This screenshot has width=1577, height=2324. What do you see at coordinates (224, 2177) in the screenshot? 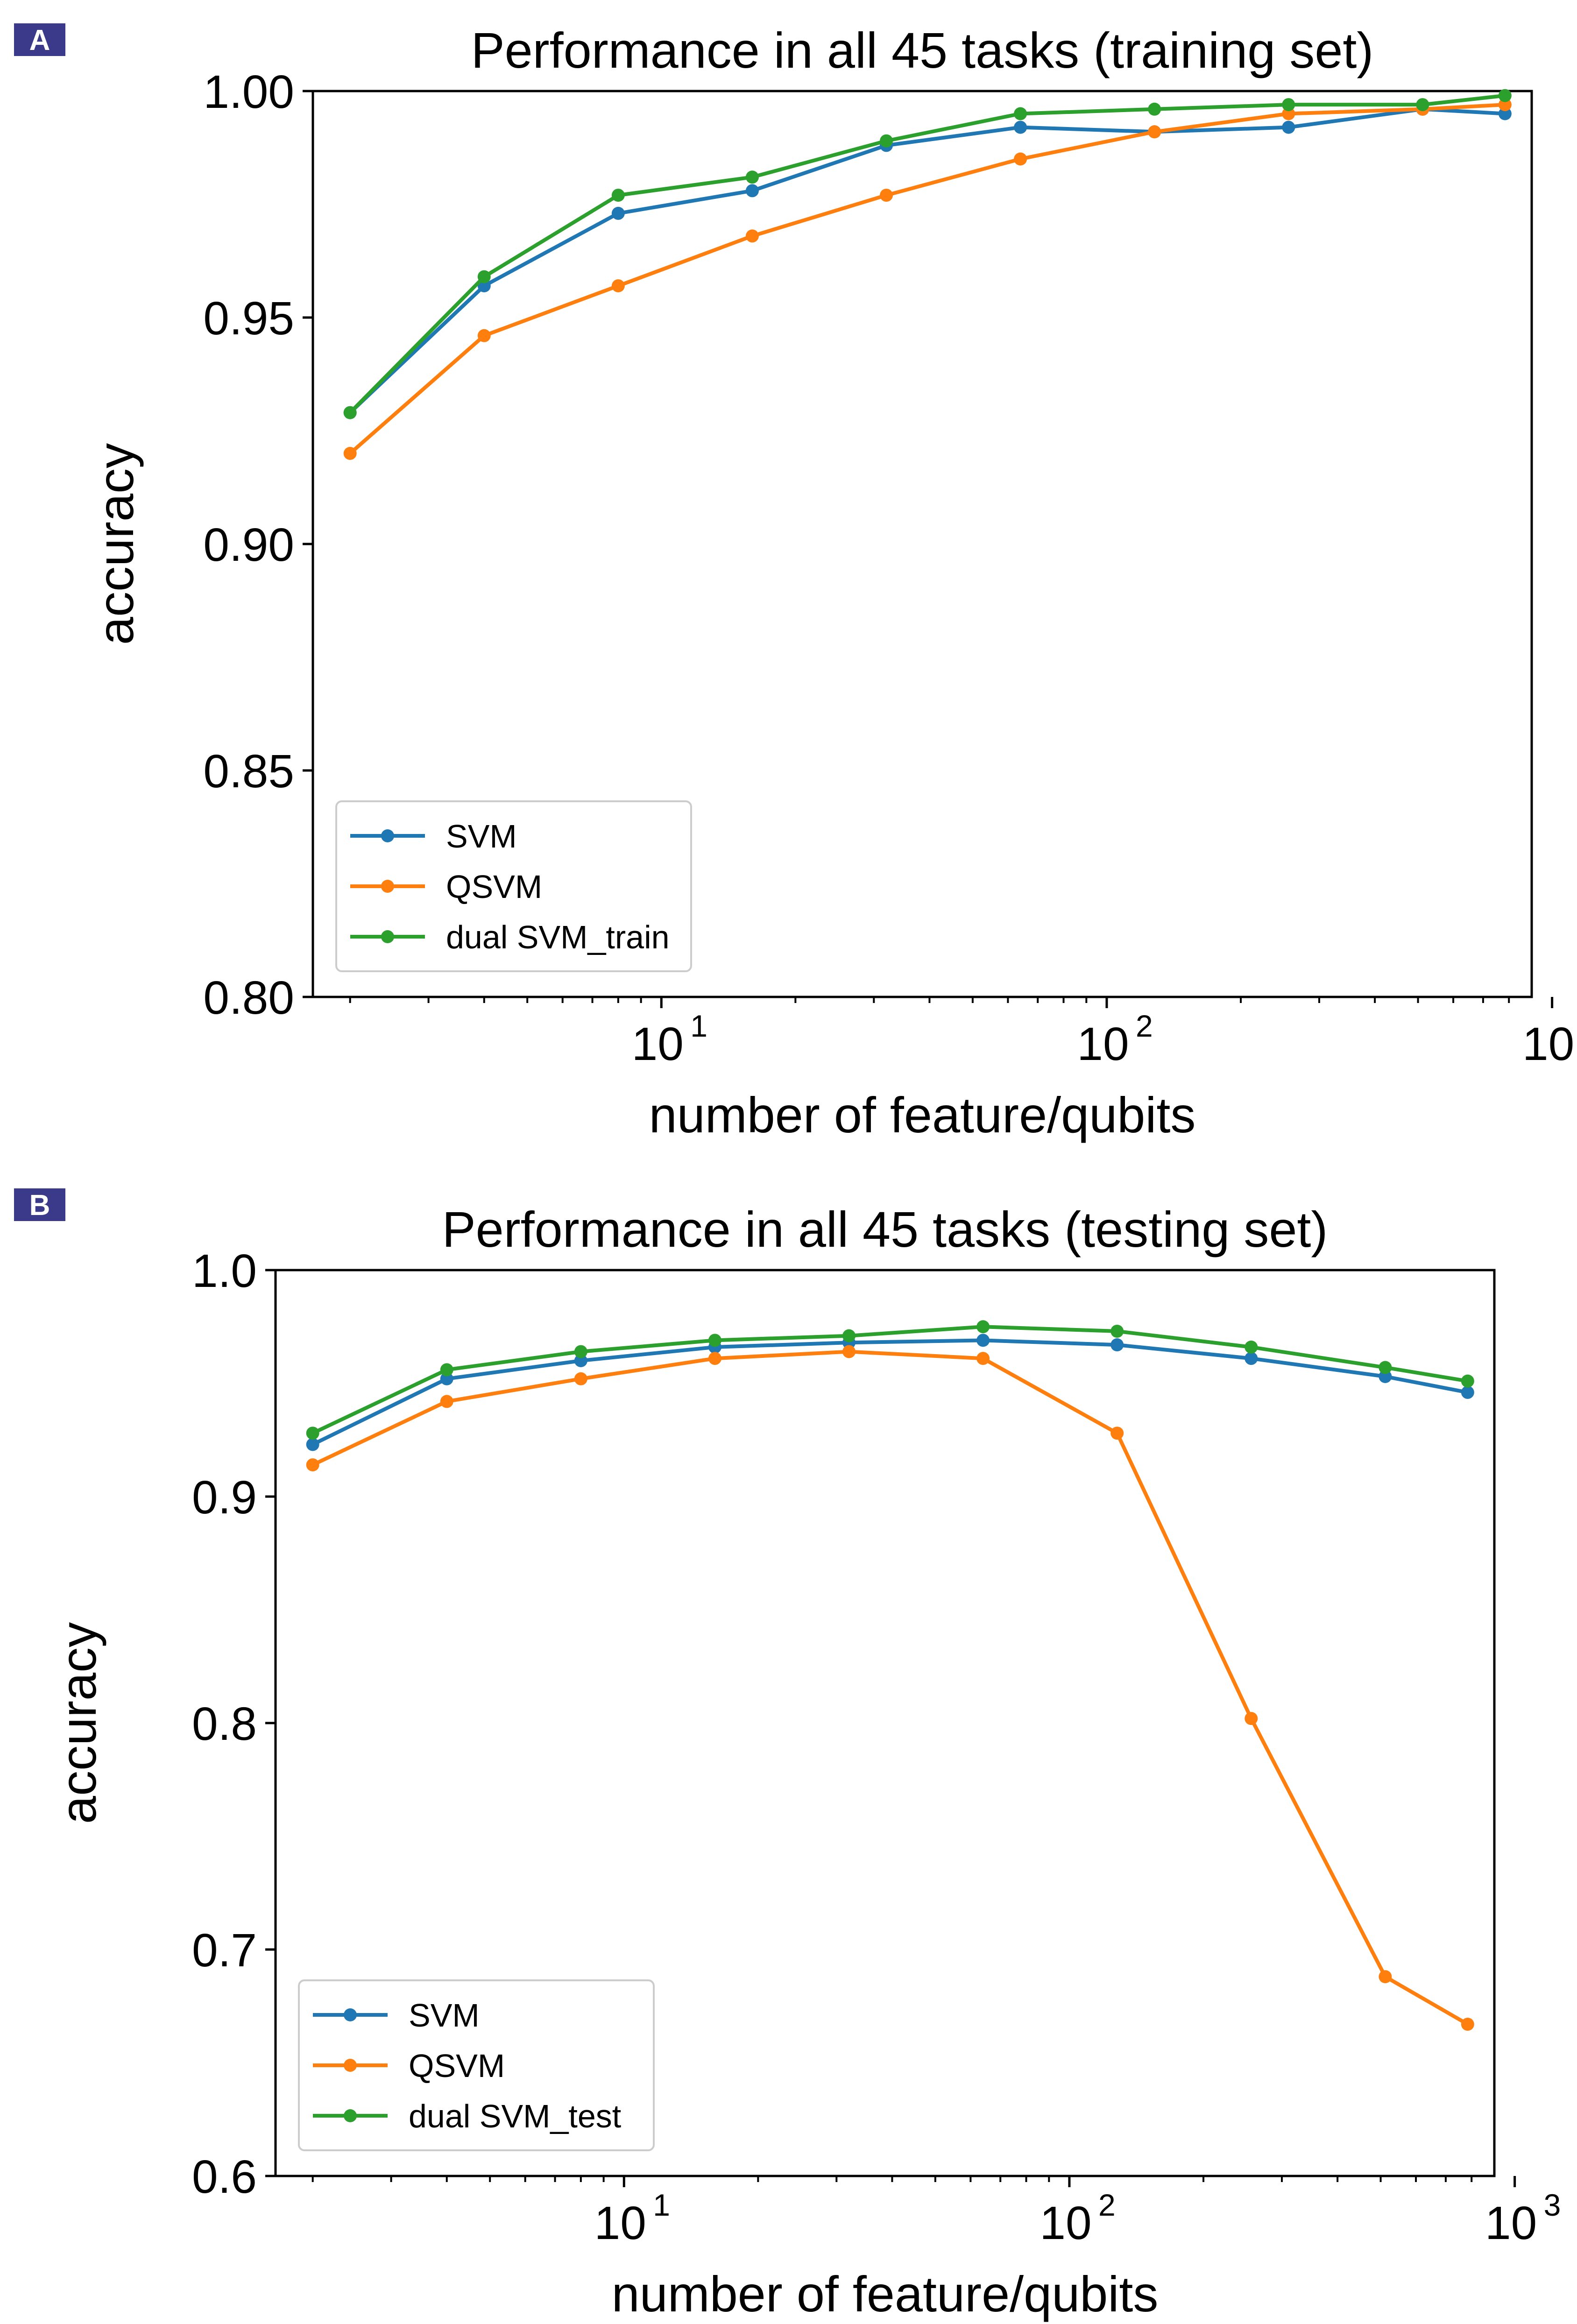
I see `y-tick-label: 0.6` at bounding box center [224, 2177].